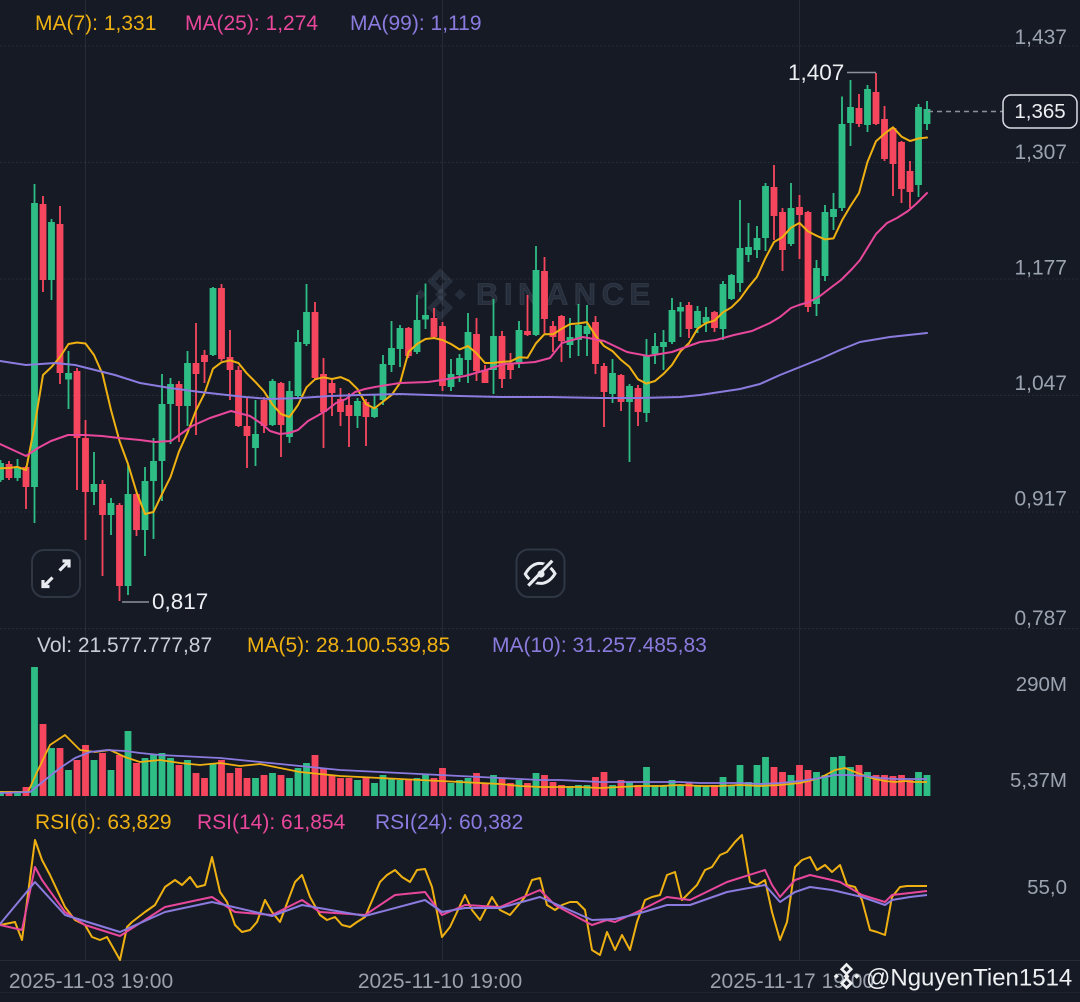 The height and width of the screenshot is (1002, 1080). What do you see at coordinates (91, 981) in the screenshot?
I see `svg-text: 2025-11-03 19:00` at bounding box center [91, 981].